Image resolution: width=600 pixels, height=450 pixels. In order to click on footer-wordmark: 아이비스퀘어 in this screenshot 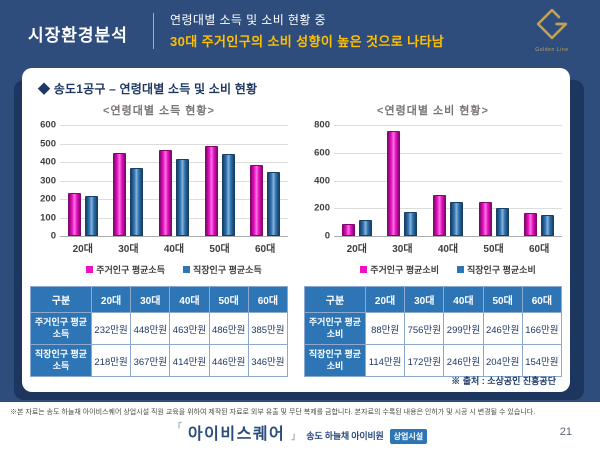, I will do `click(236, 434)`.